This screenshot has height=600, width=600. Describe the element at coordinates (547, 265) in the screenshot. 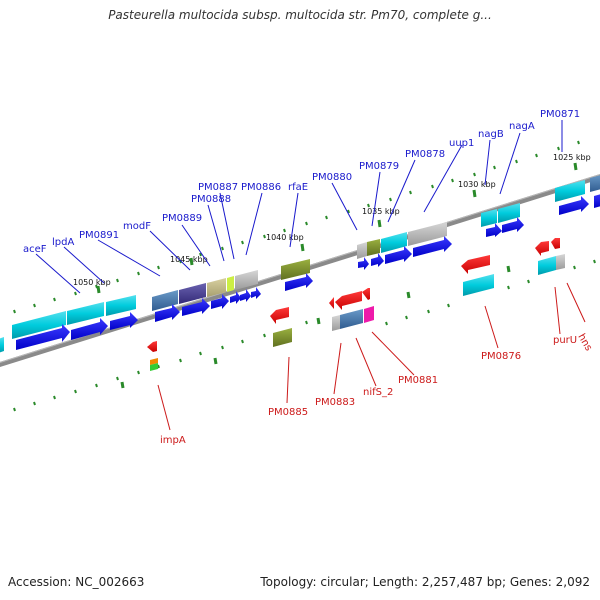

I see `gene-box-puru` at that location.